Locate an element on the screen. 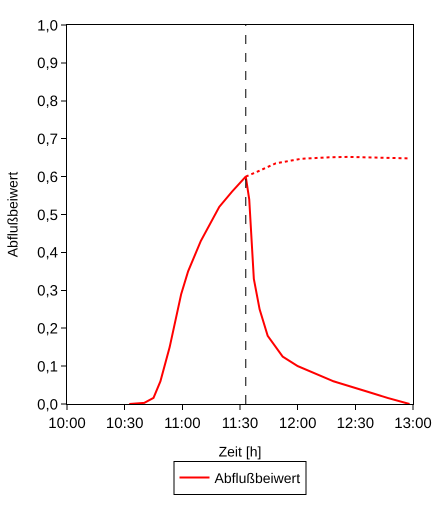 Image resolution: width=444 pixels, height=507 pixels. x-tick-label: 12:00 is located at coordinates (297, 423).